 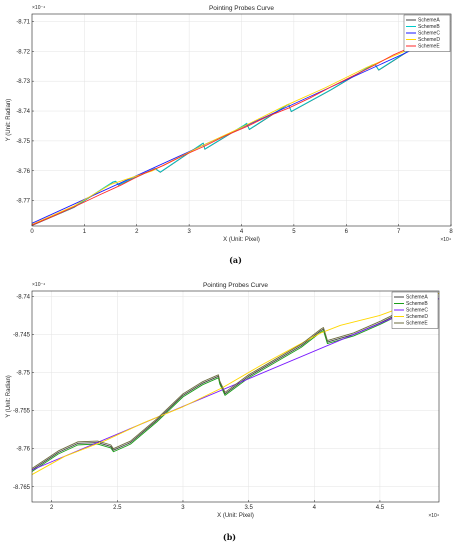 What do you see at coordinates (399, 232) in the screenshot?
I see `x-tick-label: 7` at bounding box center [399, 232].